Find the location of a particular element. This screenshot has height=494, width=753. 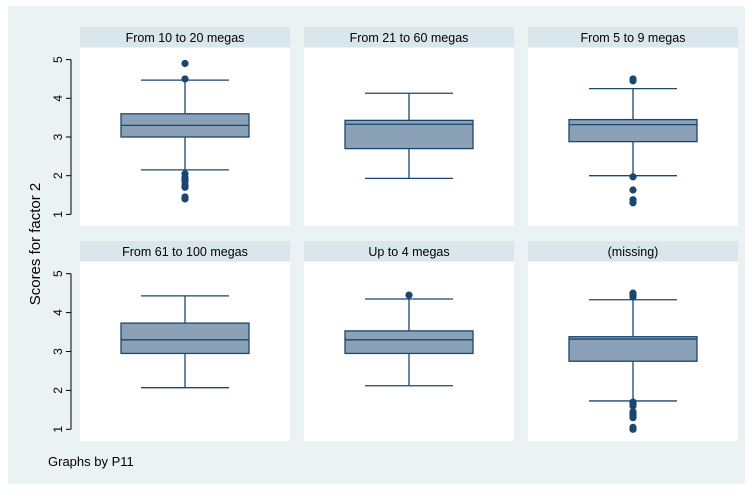

graphs-by-note: Graphs by P11 is located at coordinates (91, 461).